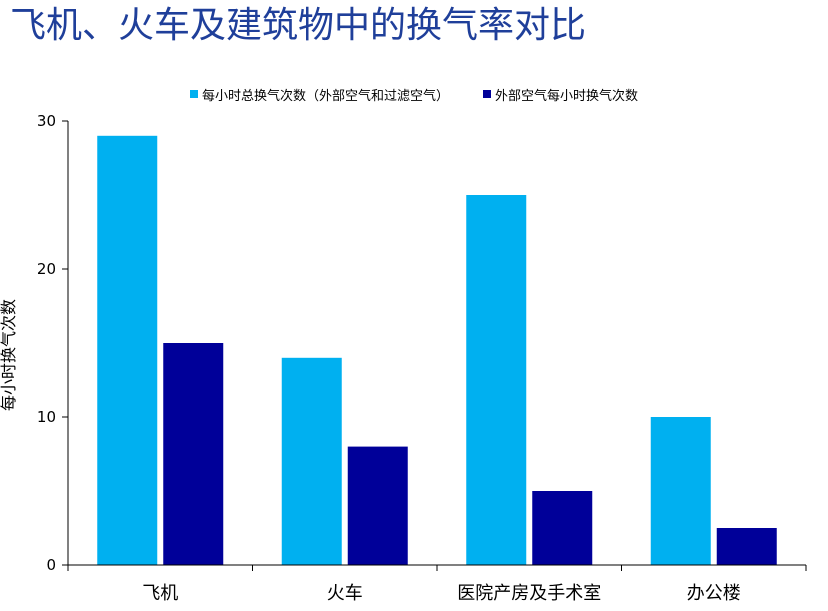 This screenshot has width=828, height=611. I want to click on legend-item-total: 每小时总换气次数（外部空气和过滤空气）, so click(319, 94).